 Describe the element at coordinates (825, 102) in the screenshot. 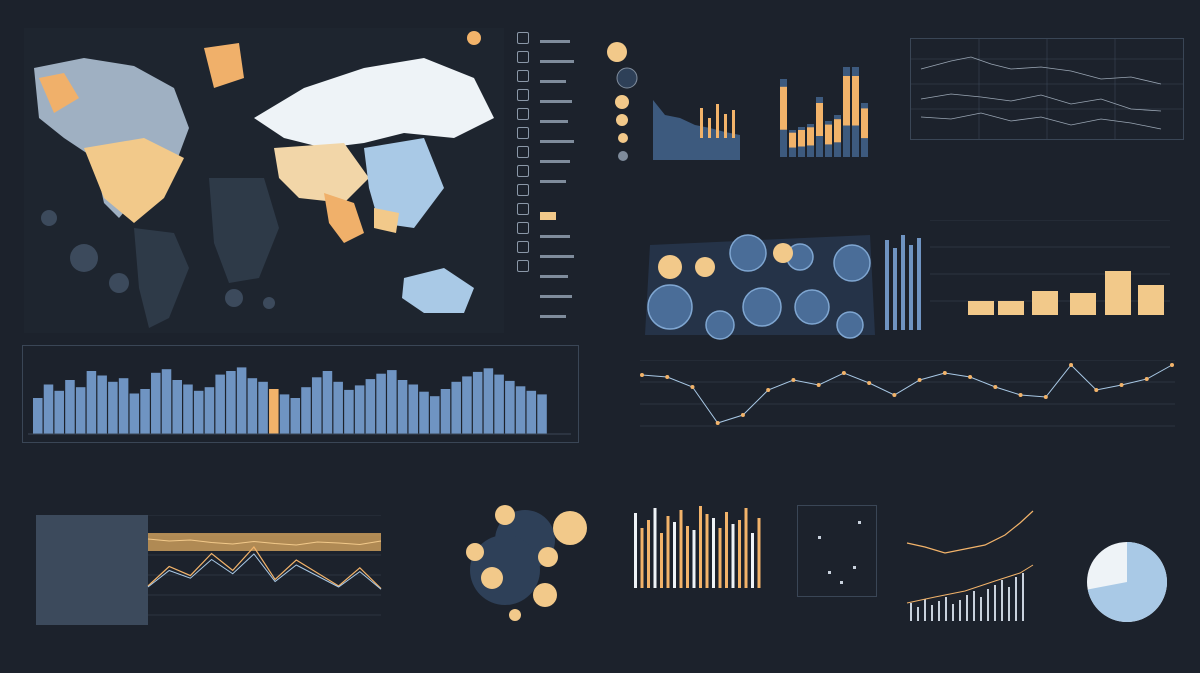

I see `vertical-bar-chart` at that location.